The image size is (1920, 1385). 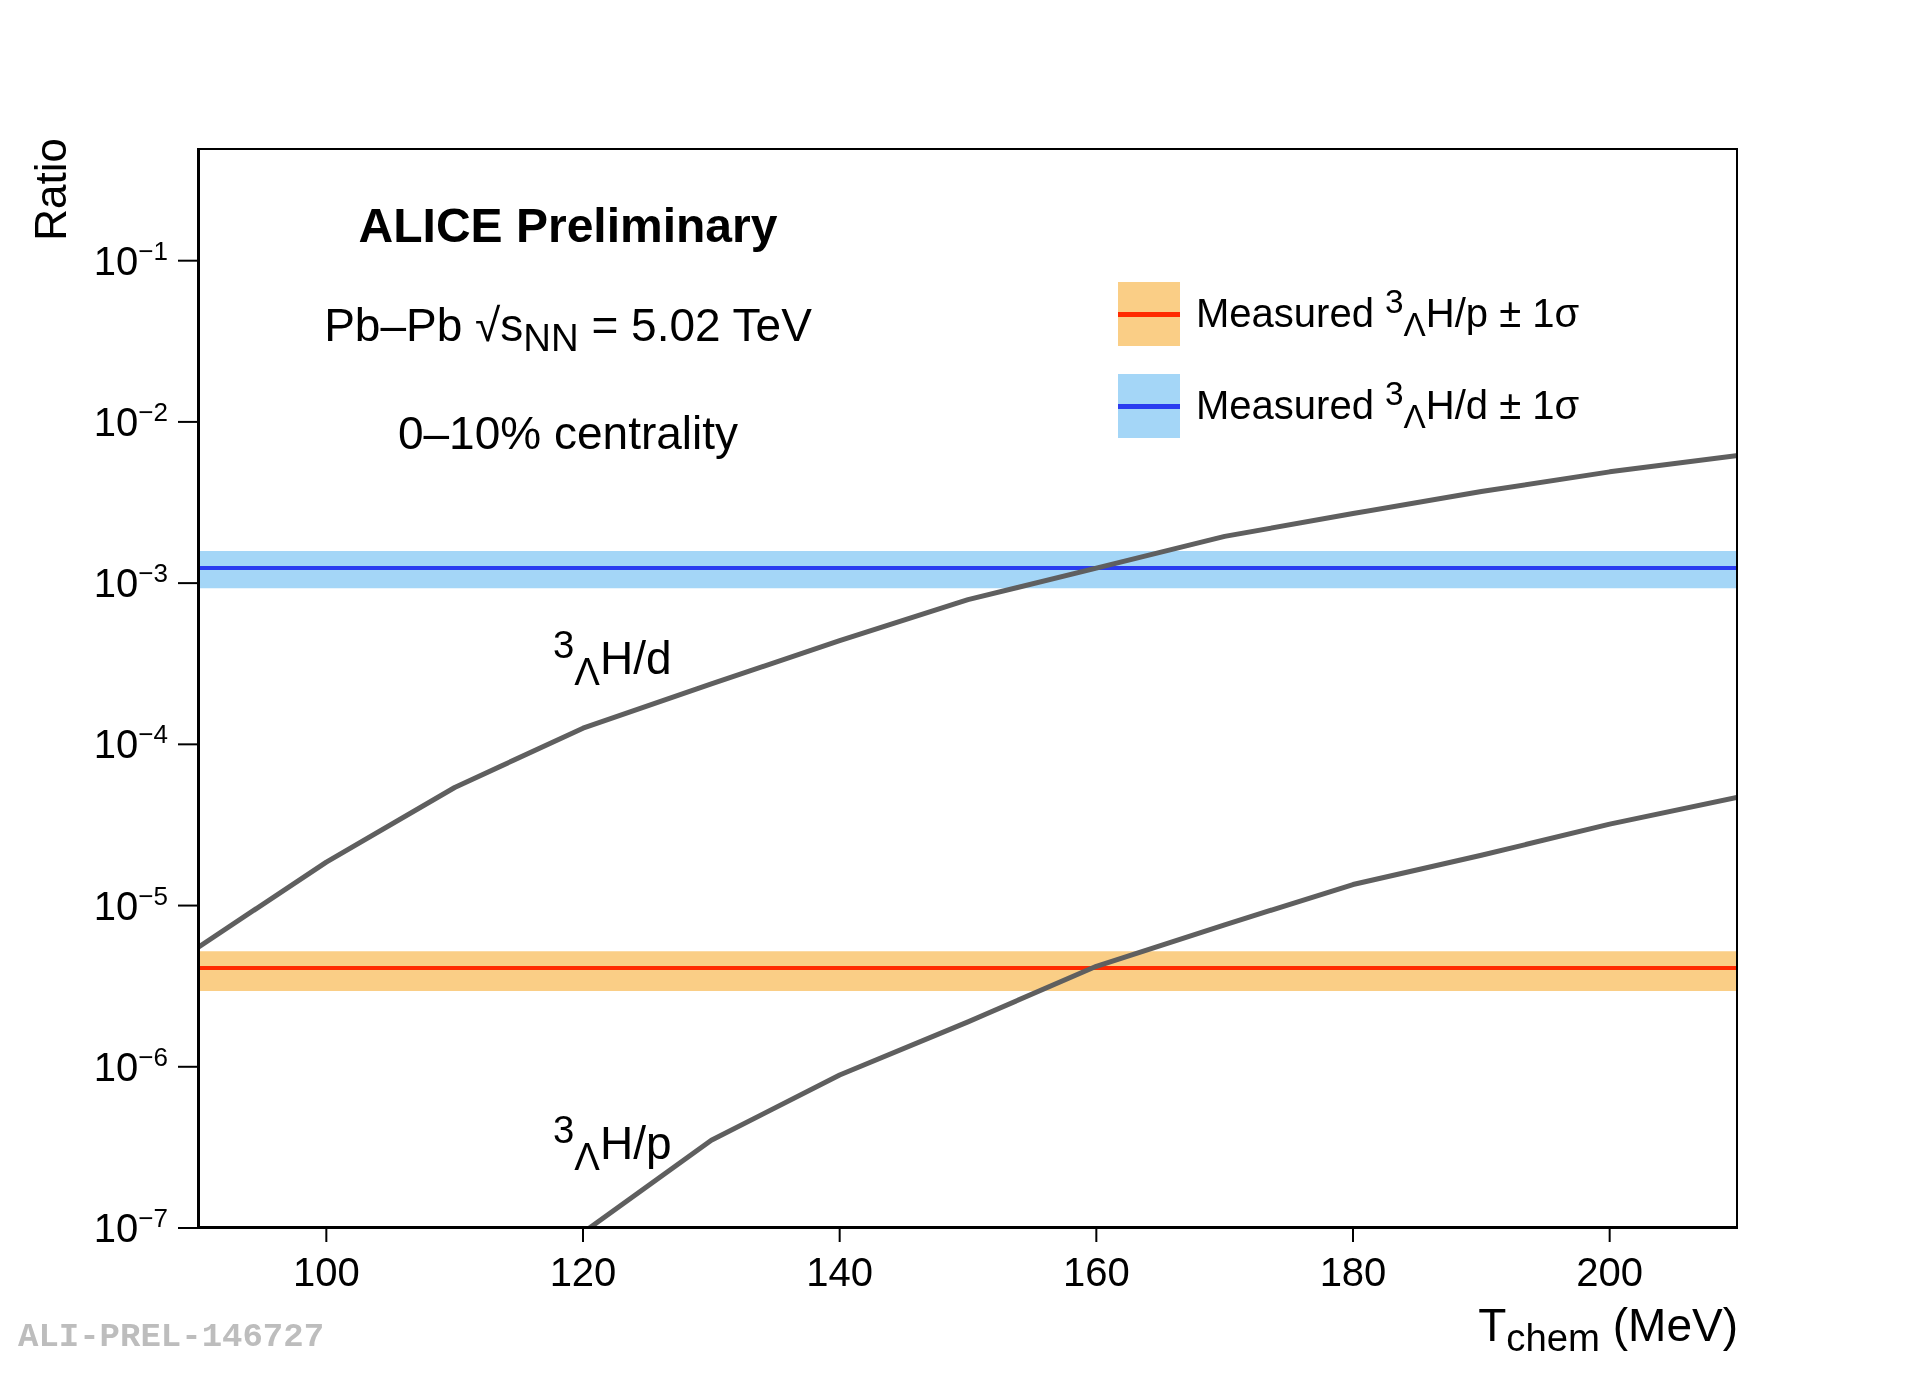 I want to click on y-tick-label: 10$^{−6}$, so click(x=130, y=1065).